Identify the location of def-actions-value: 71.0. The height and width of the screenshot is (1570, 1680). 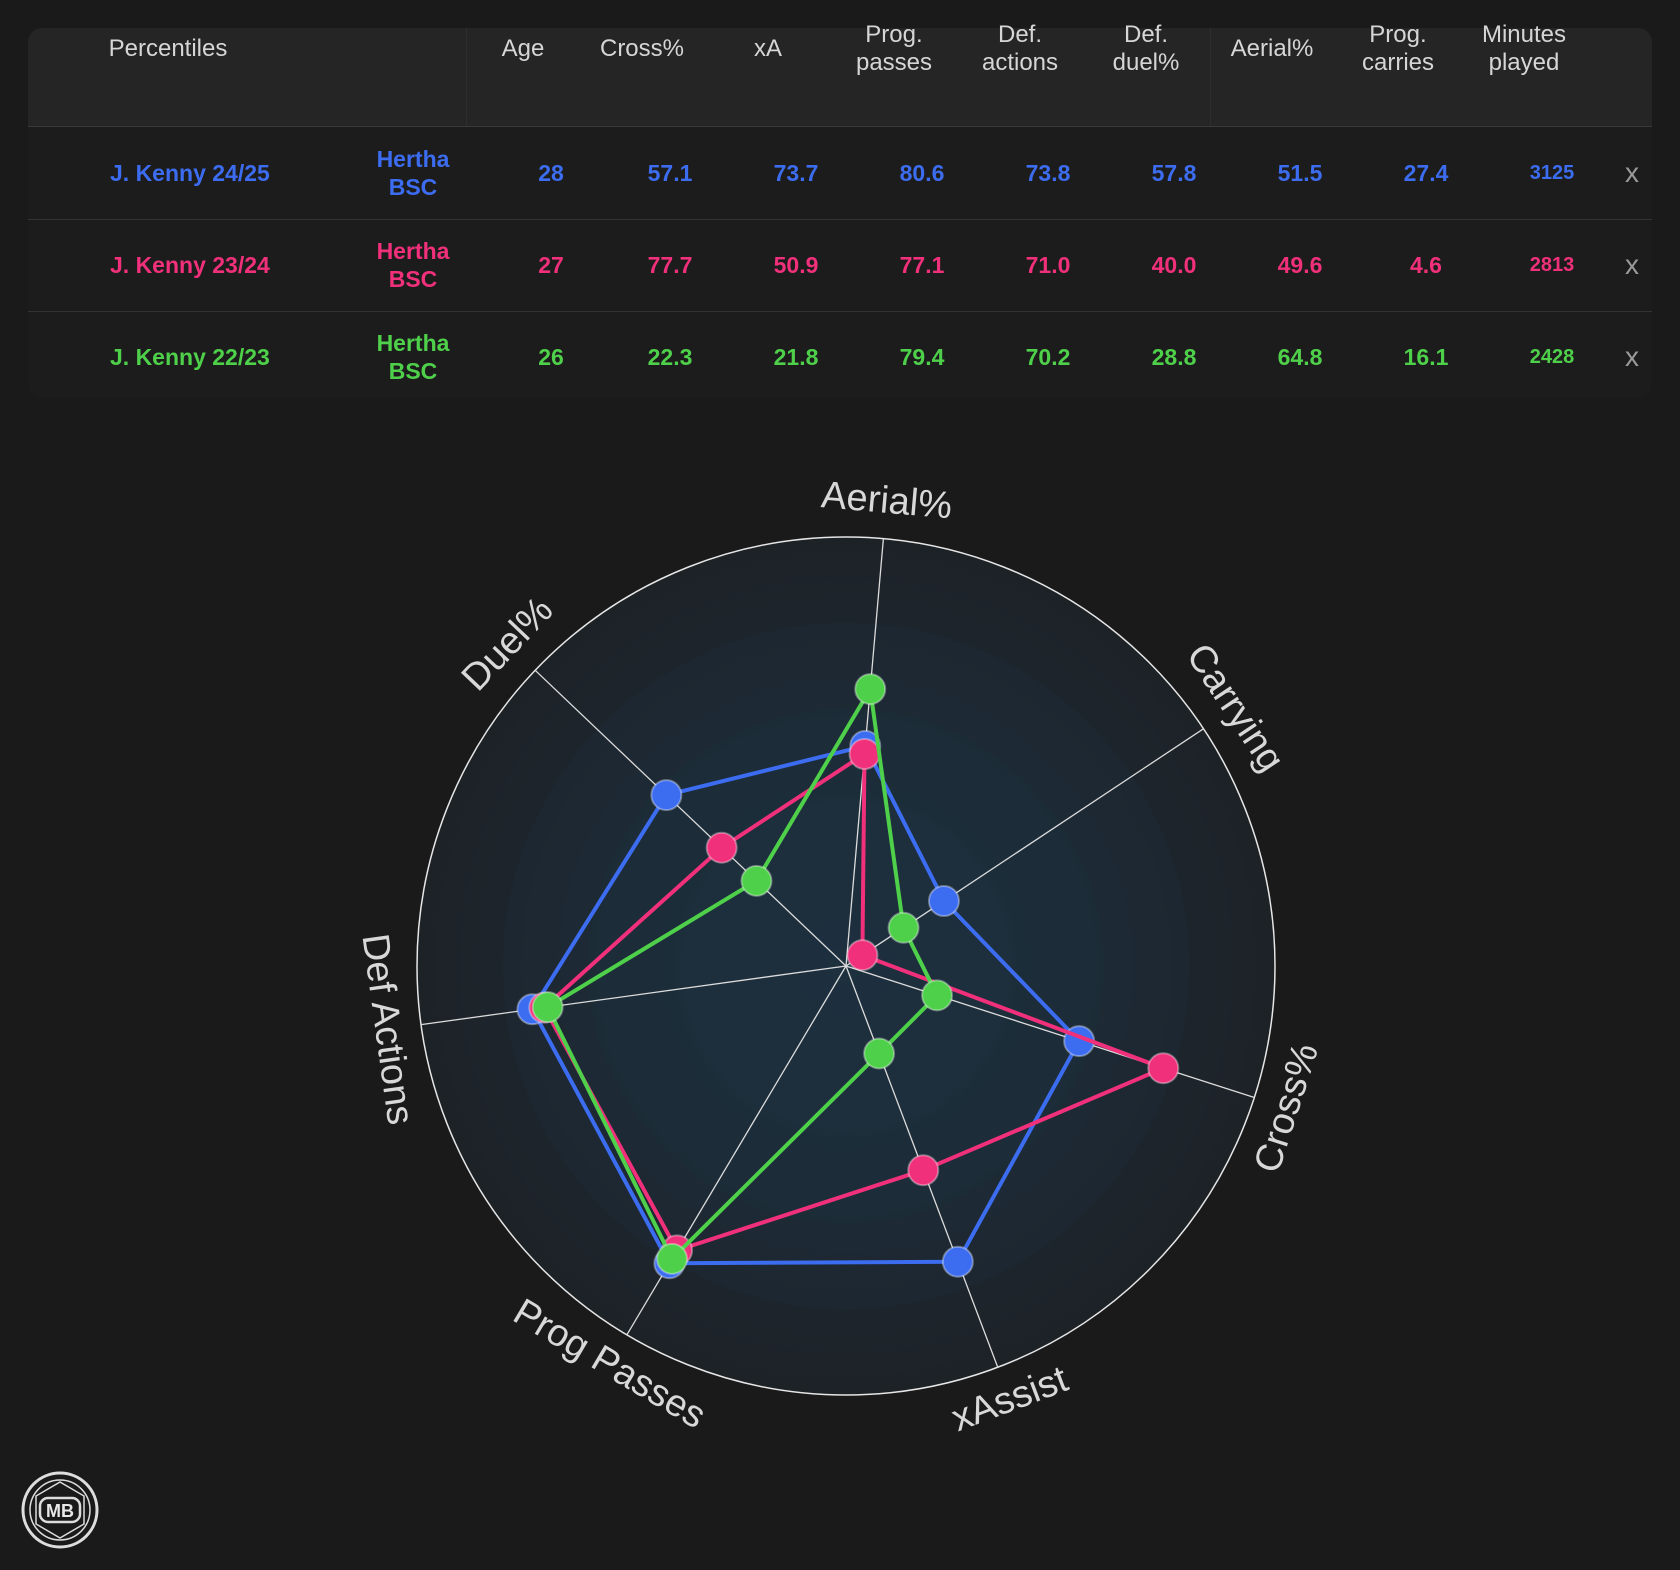
(1048, 265).